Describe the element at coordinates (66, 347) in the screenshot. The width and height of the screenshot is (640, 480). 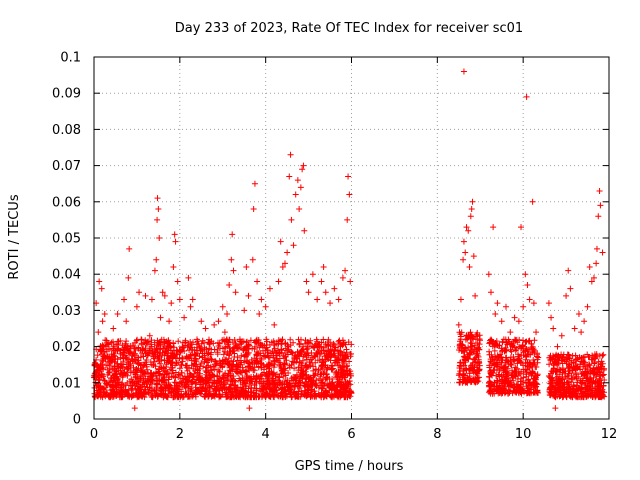
I see `y-tick-label: 0.02` at that location.